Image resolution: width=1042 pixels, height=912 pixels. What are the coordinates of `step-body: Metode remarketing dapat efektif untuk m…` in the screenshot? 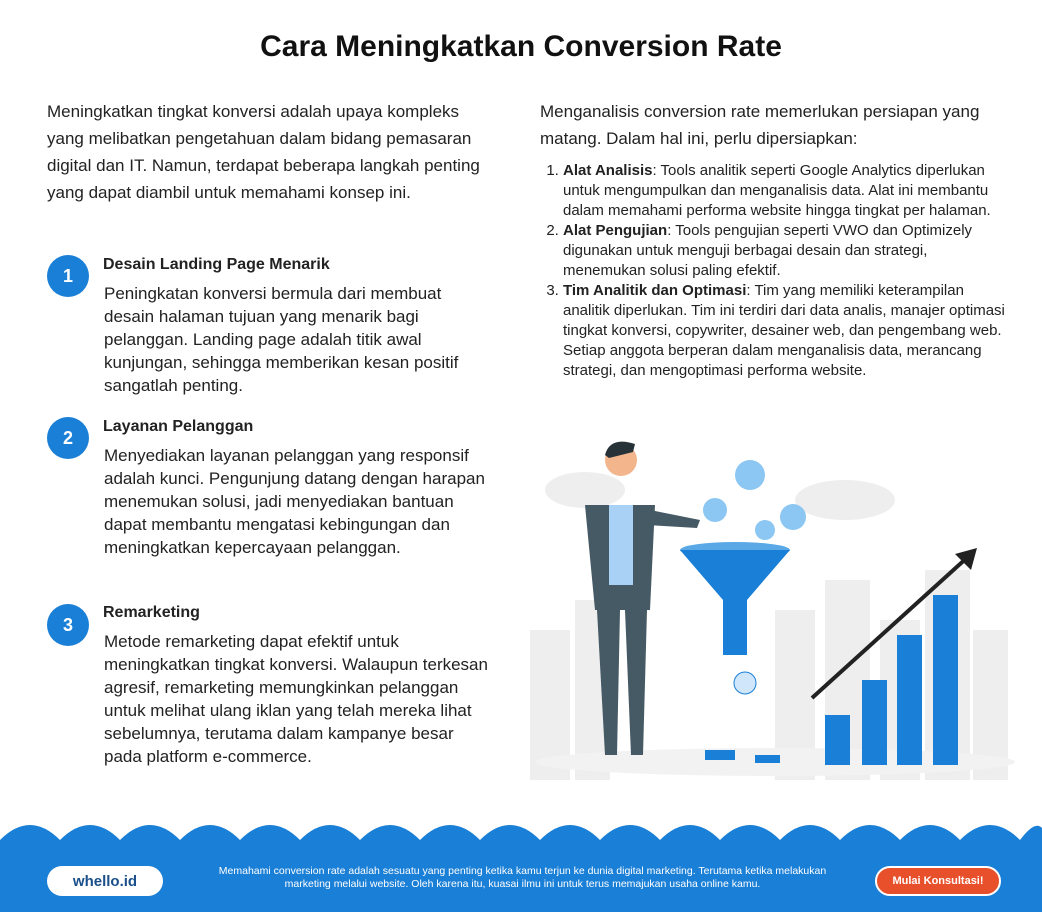 It's located at (296, 699).